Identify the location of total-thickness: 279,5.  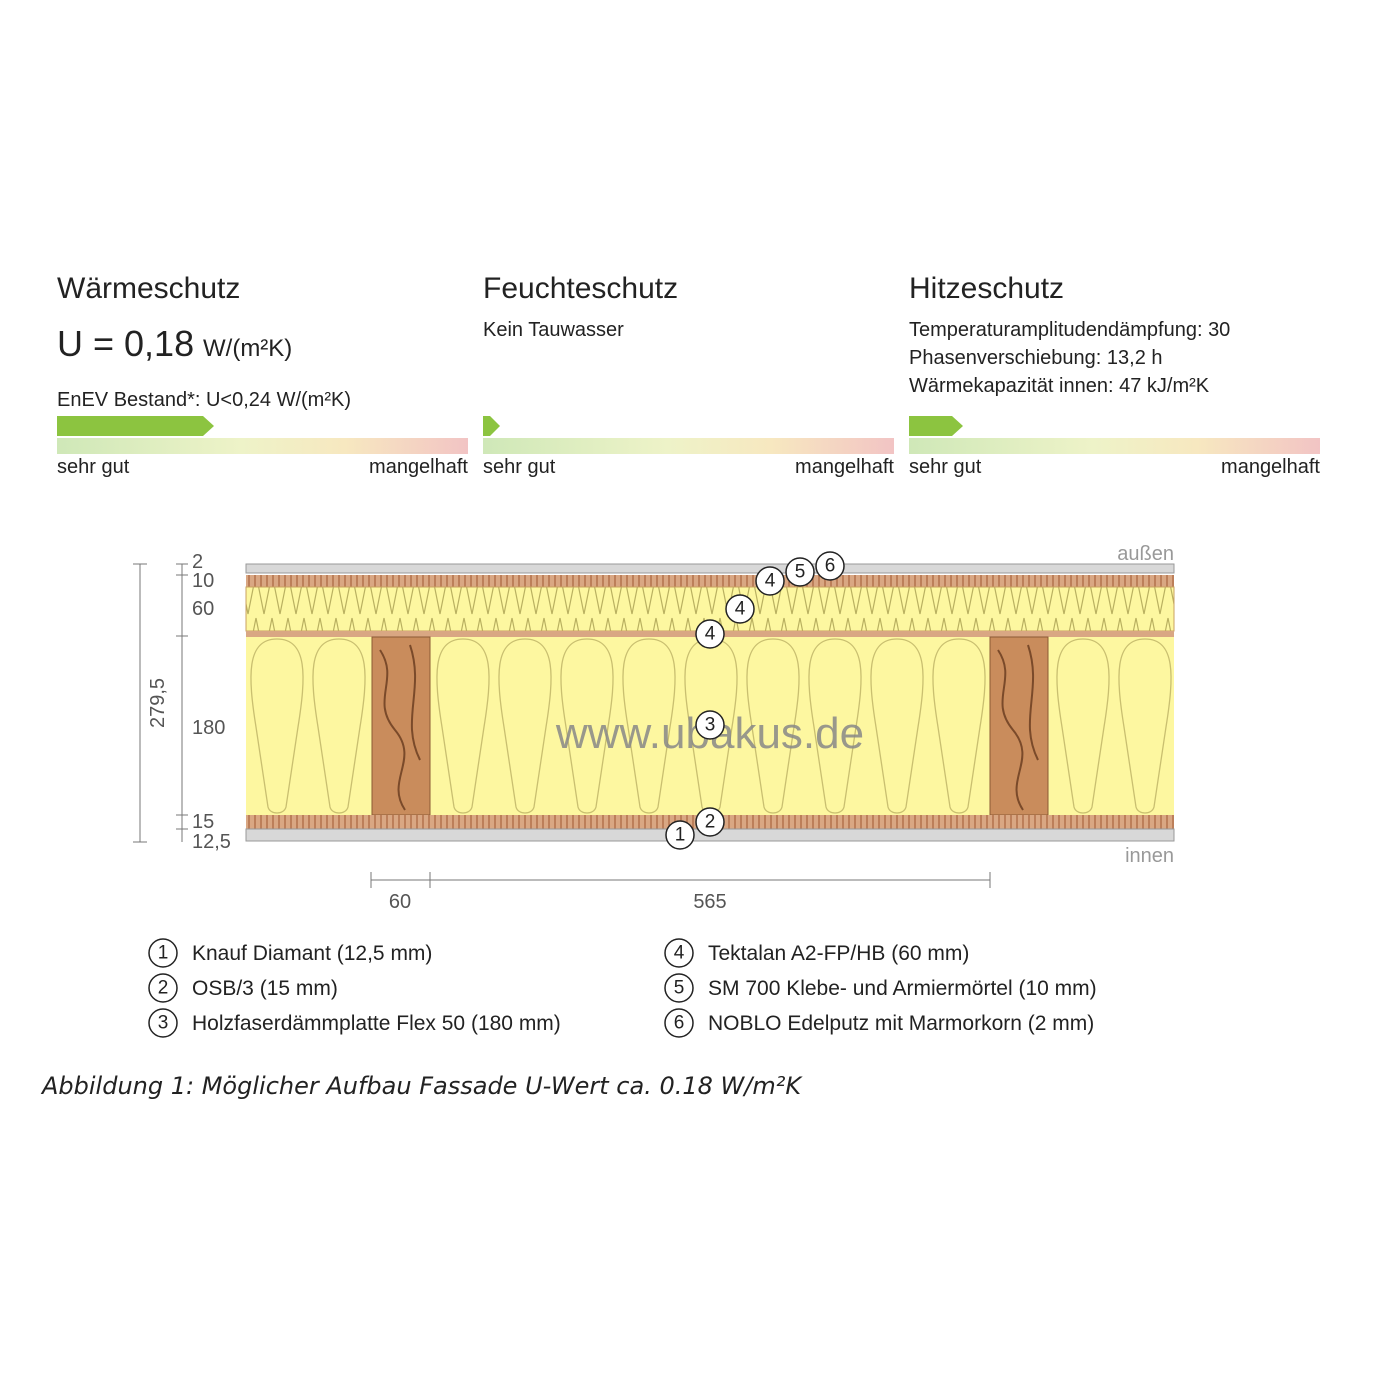
(158, 703).